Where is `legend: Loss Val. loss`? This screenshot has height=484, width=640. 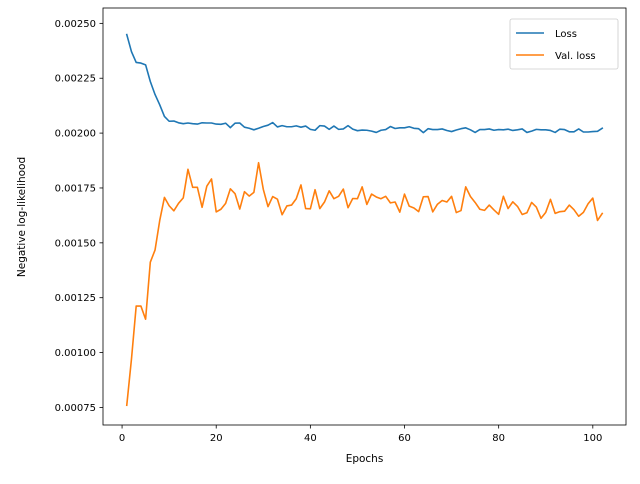
legend: Loss Val. loss is located at coordinates (564, 44).